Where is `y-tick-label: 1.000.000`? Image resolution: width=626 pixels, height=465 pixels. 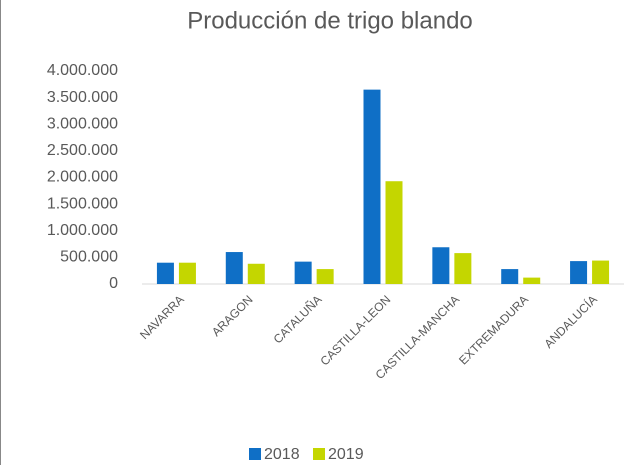
y-tick-label: 1.000.000 is located at coordinates (82, 230).